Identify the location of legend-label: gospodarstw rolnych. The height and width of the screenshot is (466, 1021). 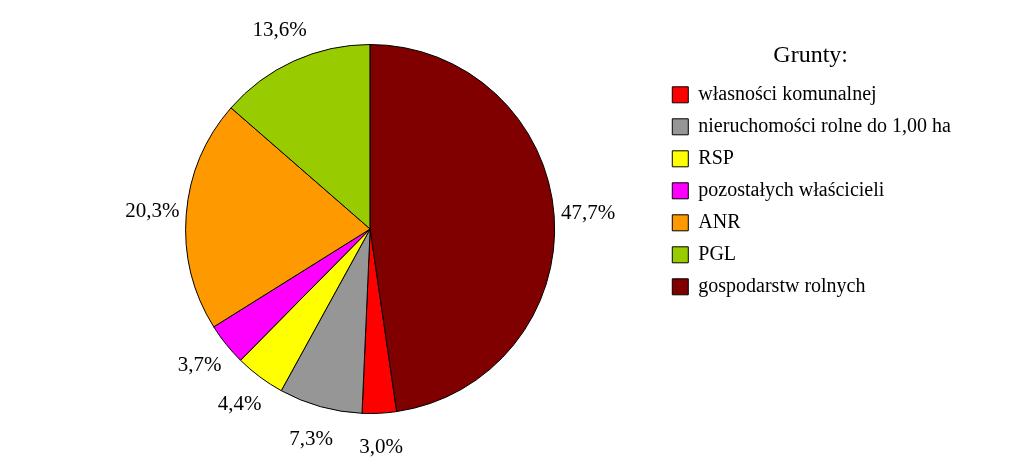
(782, 286).